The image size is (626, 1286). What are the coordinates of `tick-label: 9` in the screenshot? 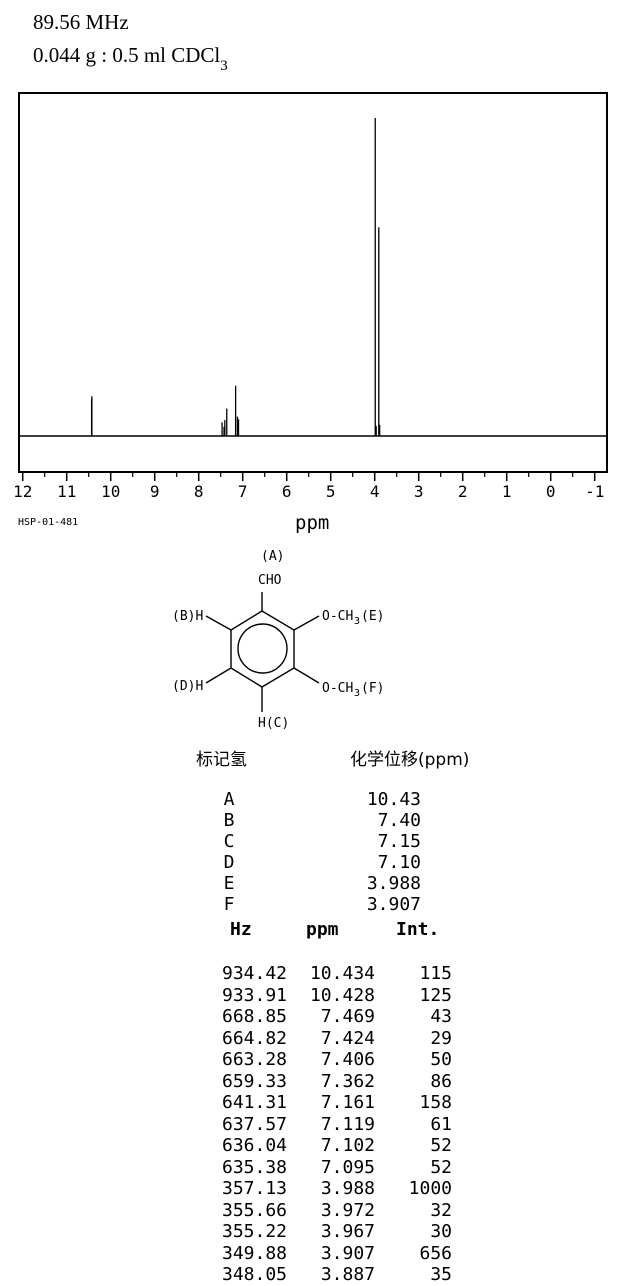 It's located at (155, 491).